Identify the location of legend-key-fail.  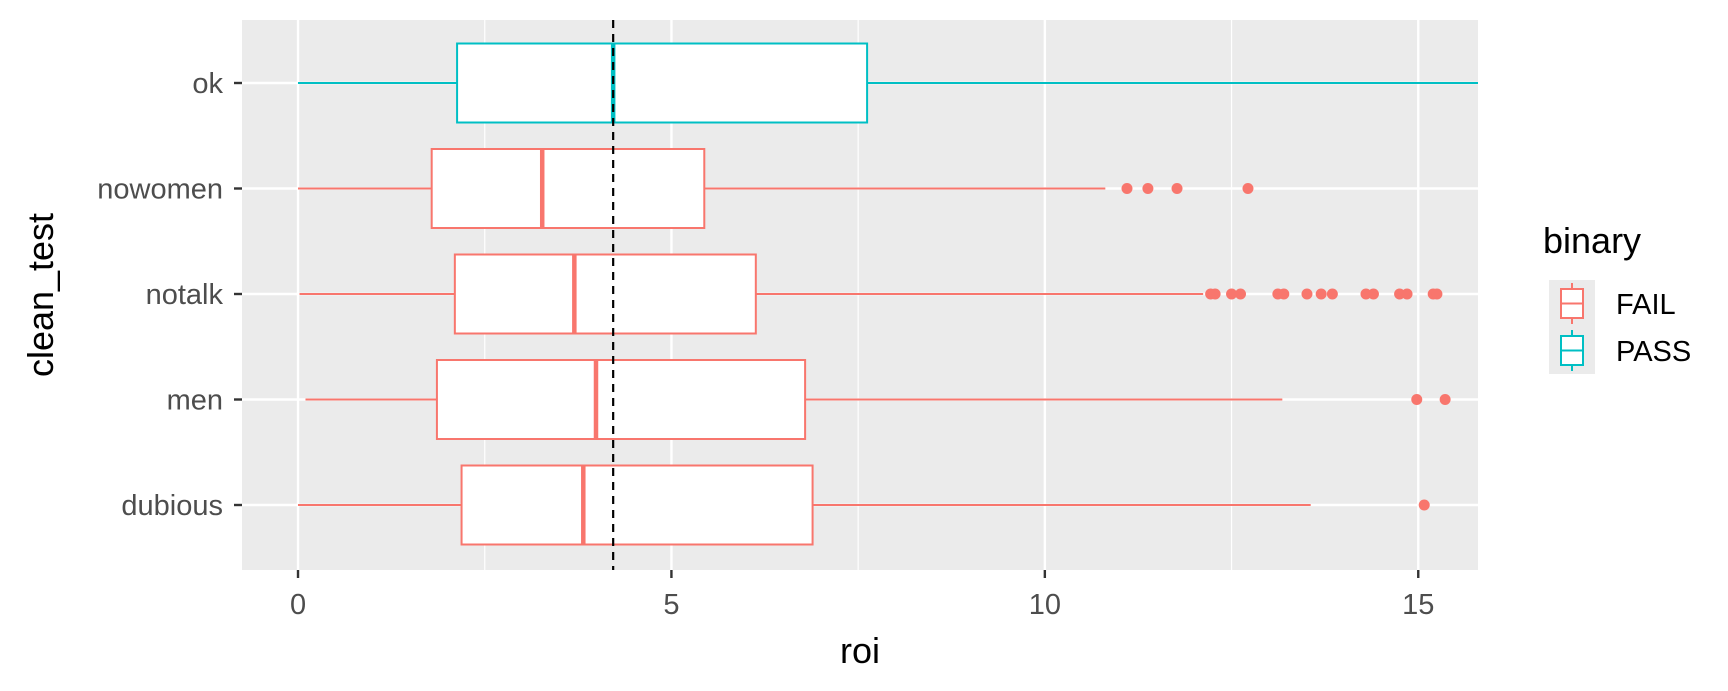
(1572, 303).